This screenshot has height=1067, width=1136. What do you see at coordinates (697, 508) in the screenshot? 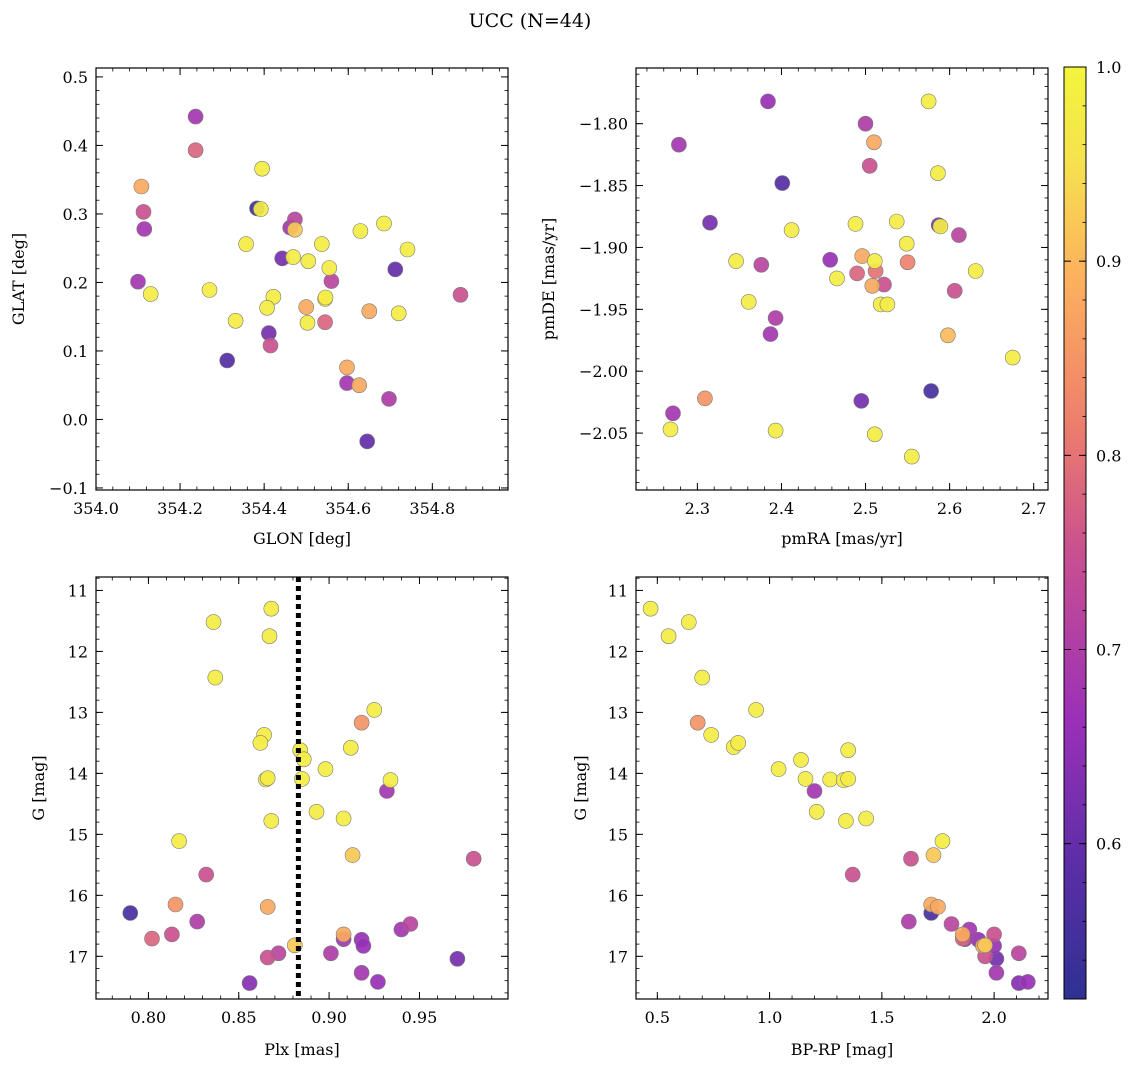
I see `x-tick-label: 2.3` at bounding box center [697, 508].